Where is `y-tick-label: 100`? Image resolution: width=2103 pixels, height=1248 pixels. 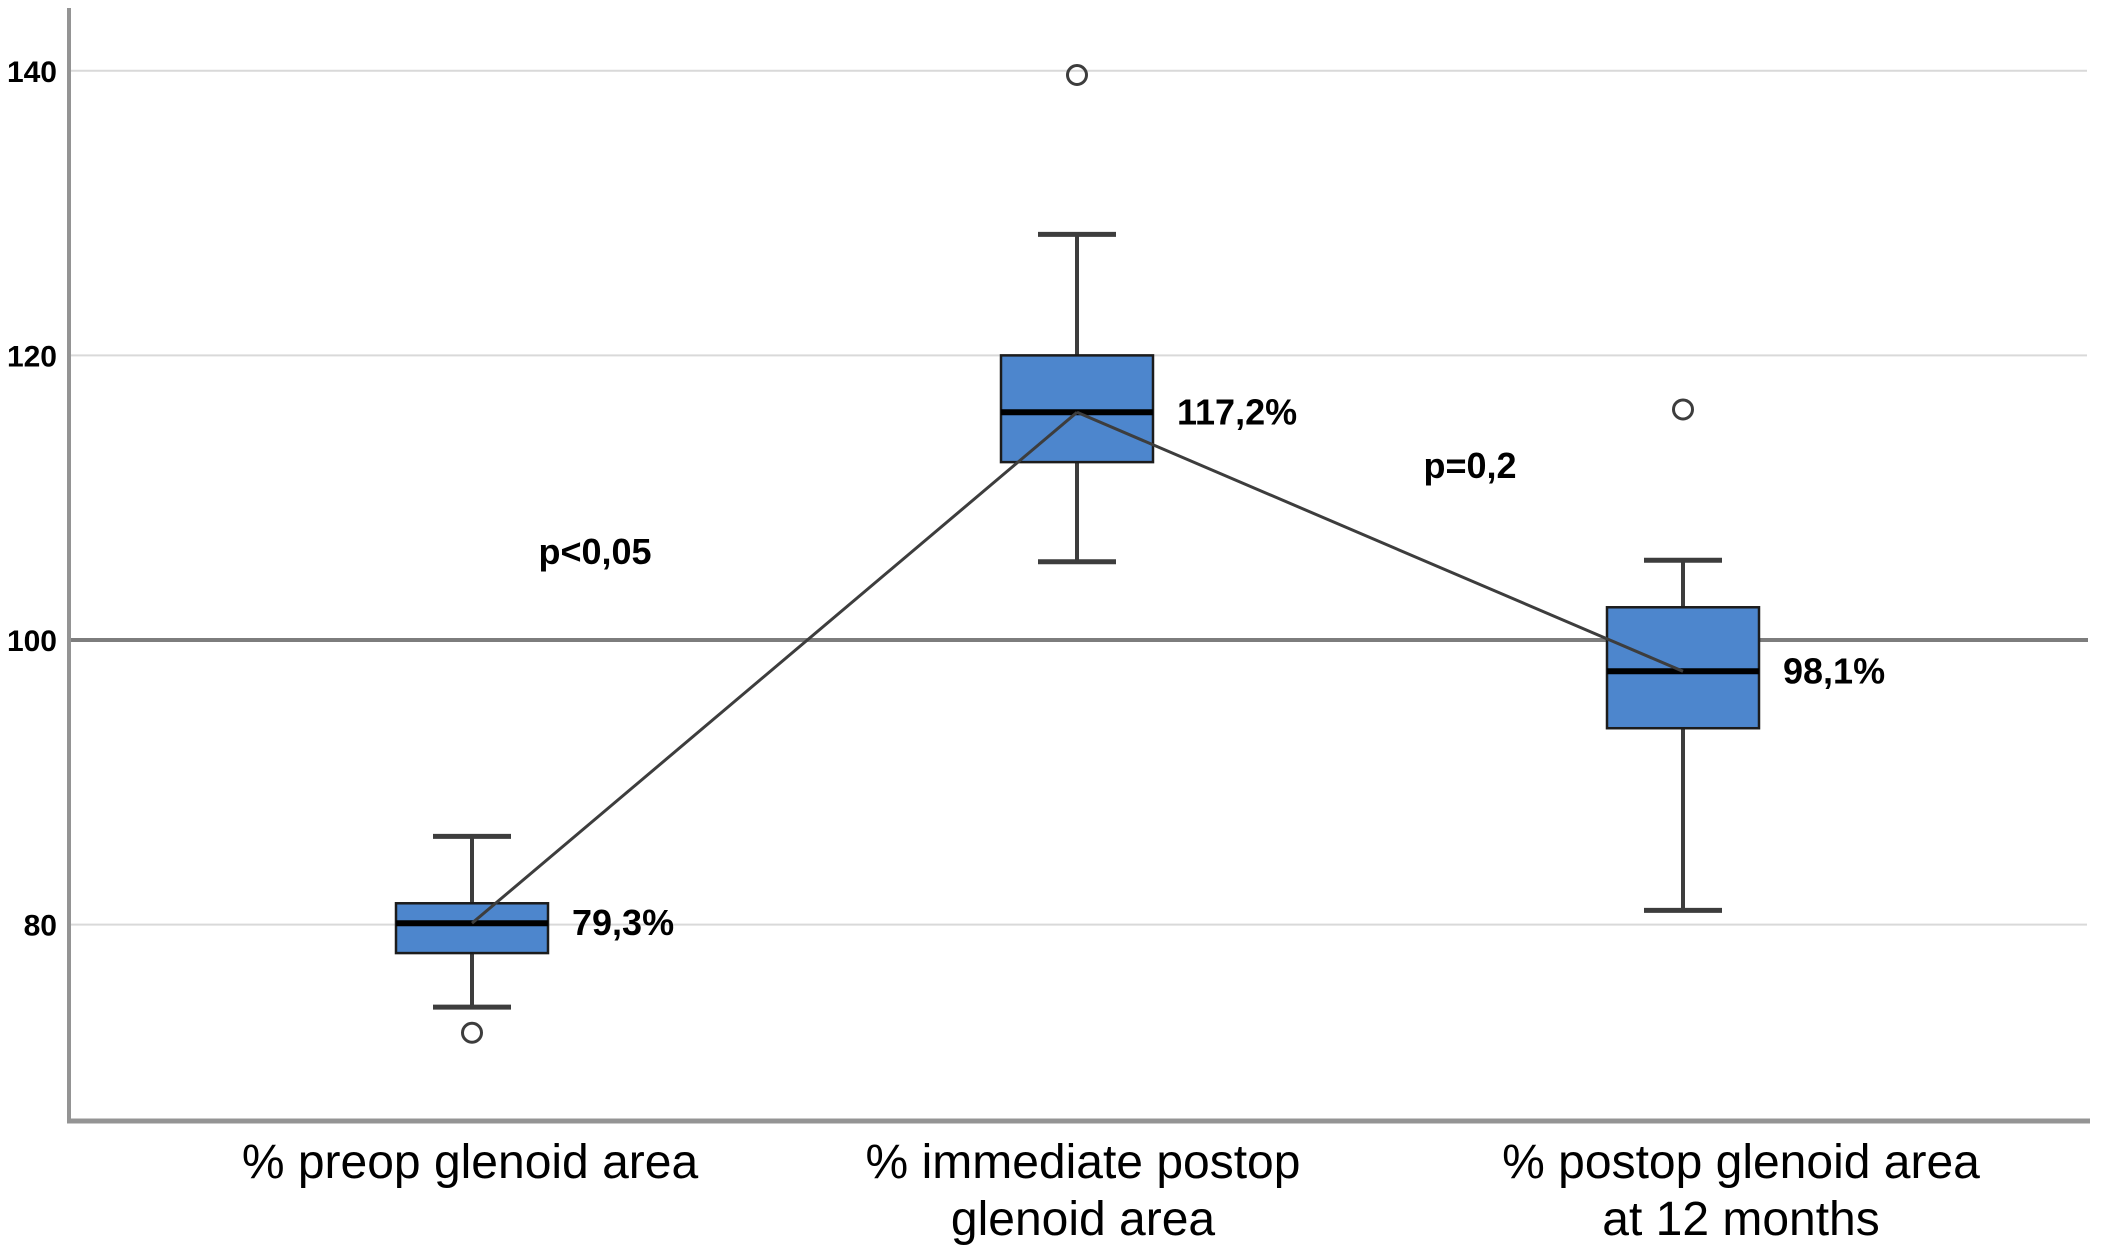 y-tick-label: 100 is located at coordinates (32, 641).